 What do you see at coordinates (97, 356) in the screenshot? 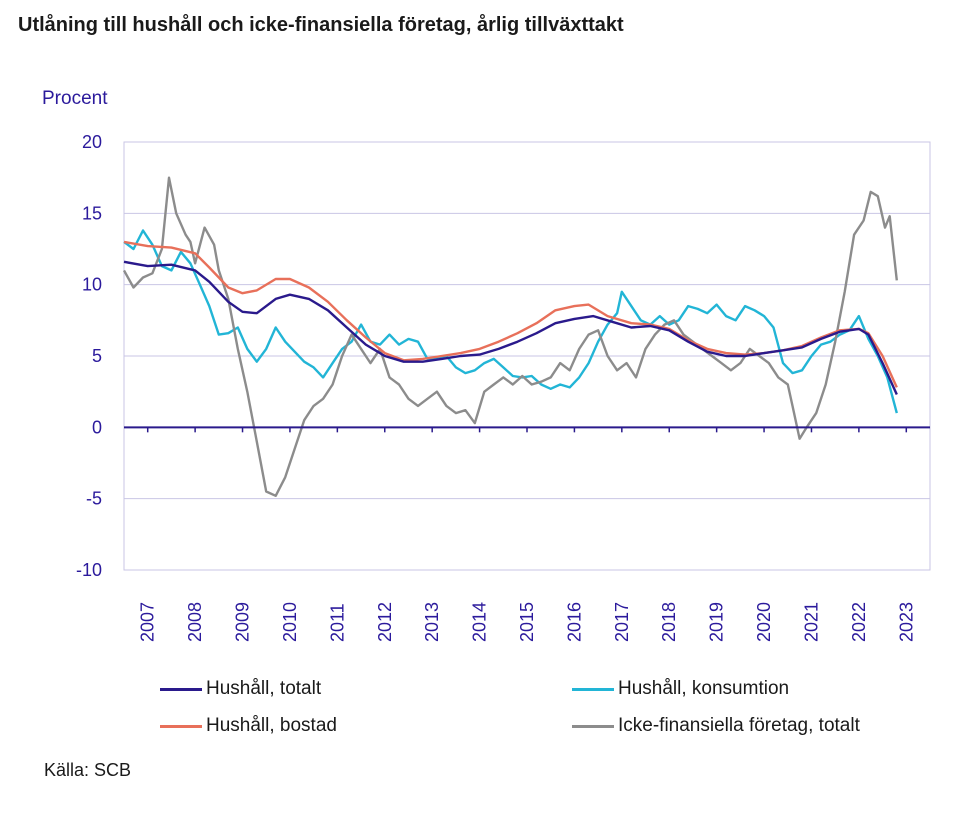
I see `y-tick-label: 5` at bounding box center [97, 356].